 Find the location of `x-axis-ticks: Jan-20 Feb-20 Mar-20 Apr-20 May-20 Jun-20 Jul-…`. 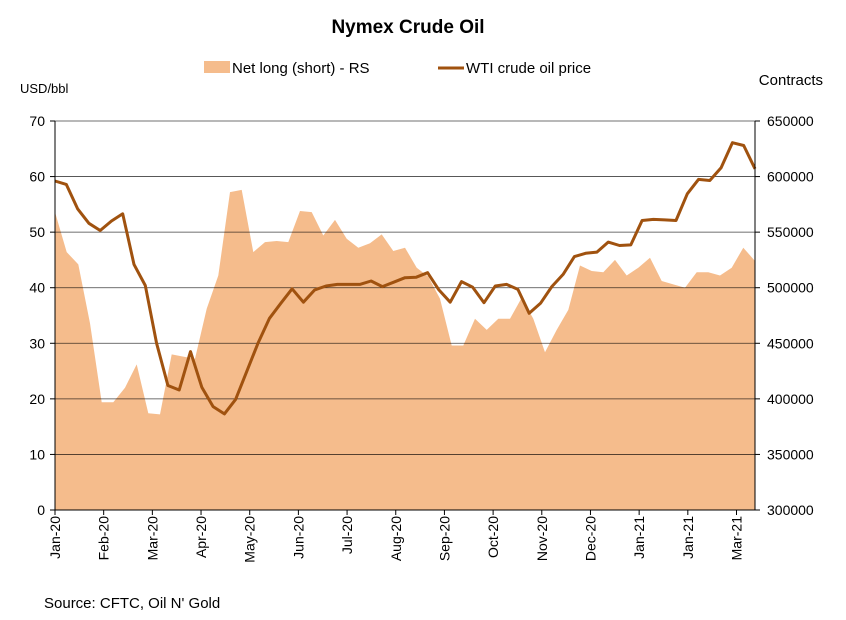

x-axis-ticks: Jan-20 Feb-20 Mar-20 Apr-20 May-20 Jun-20 Jul-… is located at coordinates (396, 536).